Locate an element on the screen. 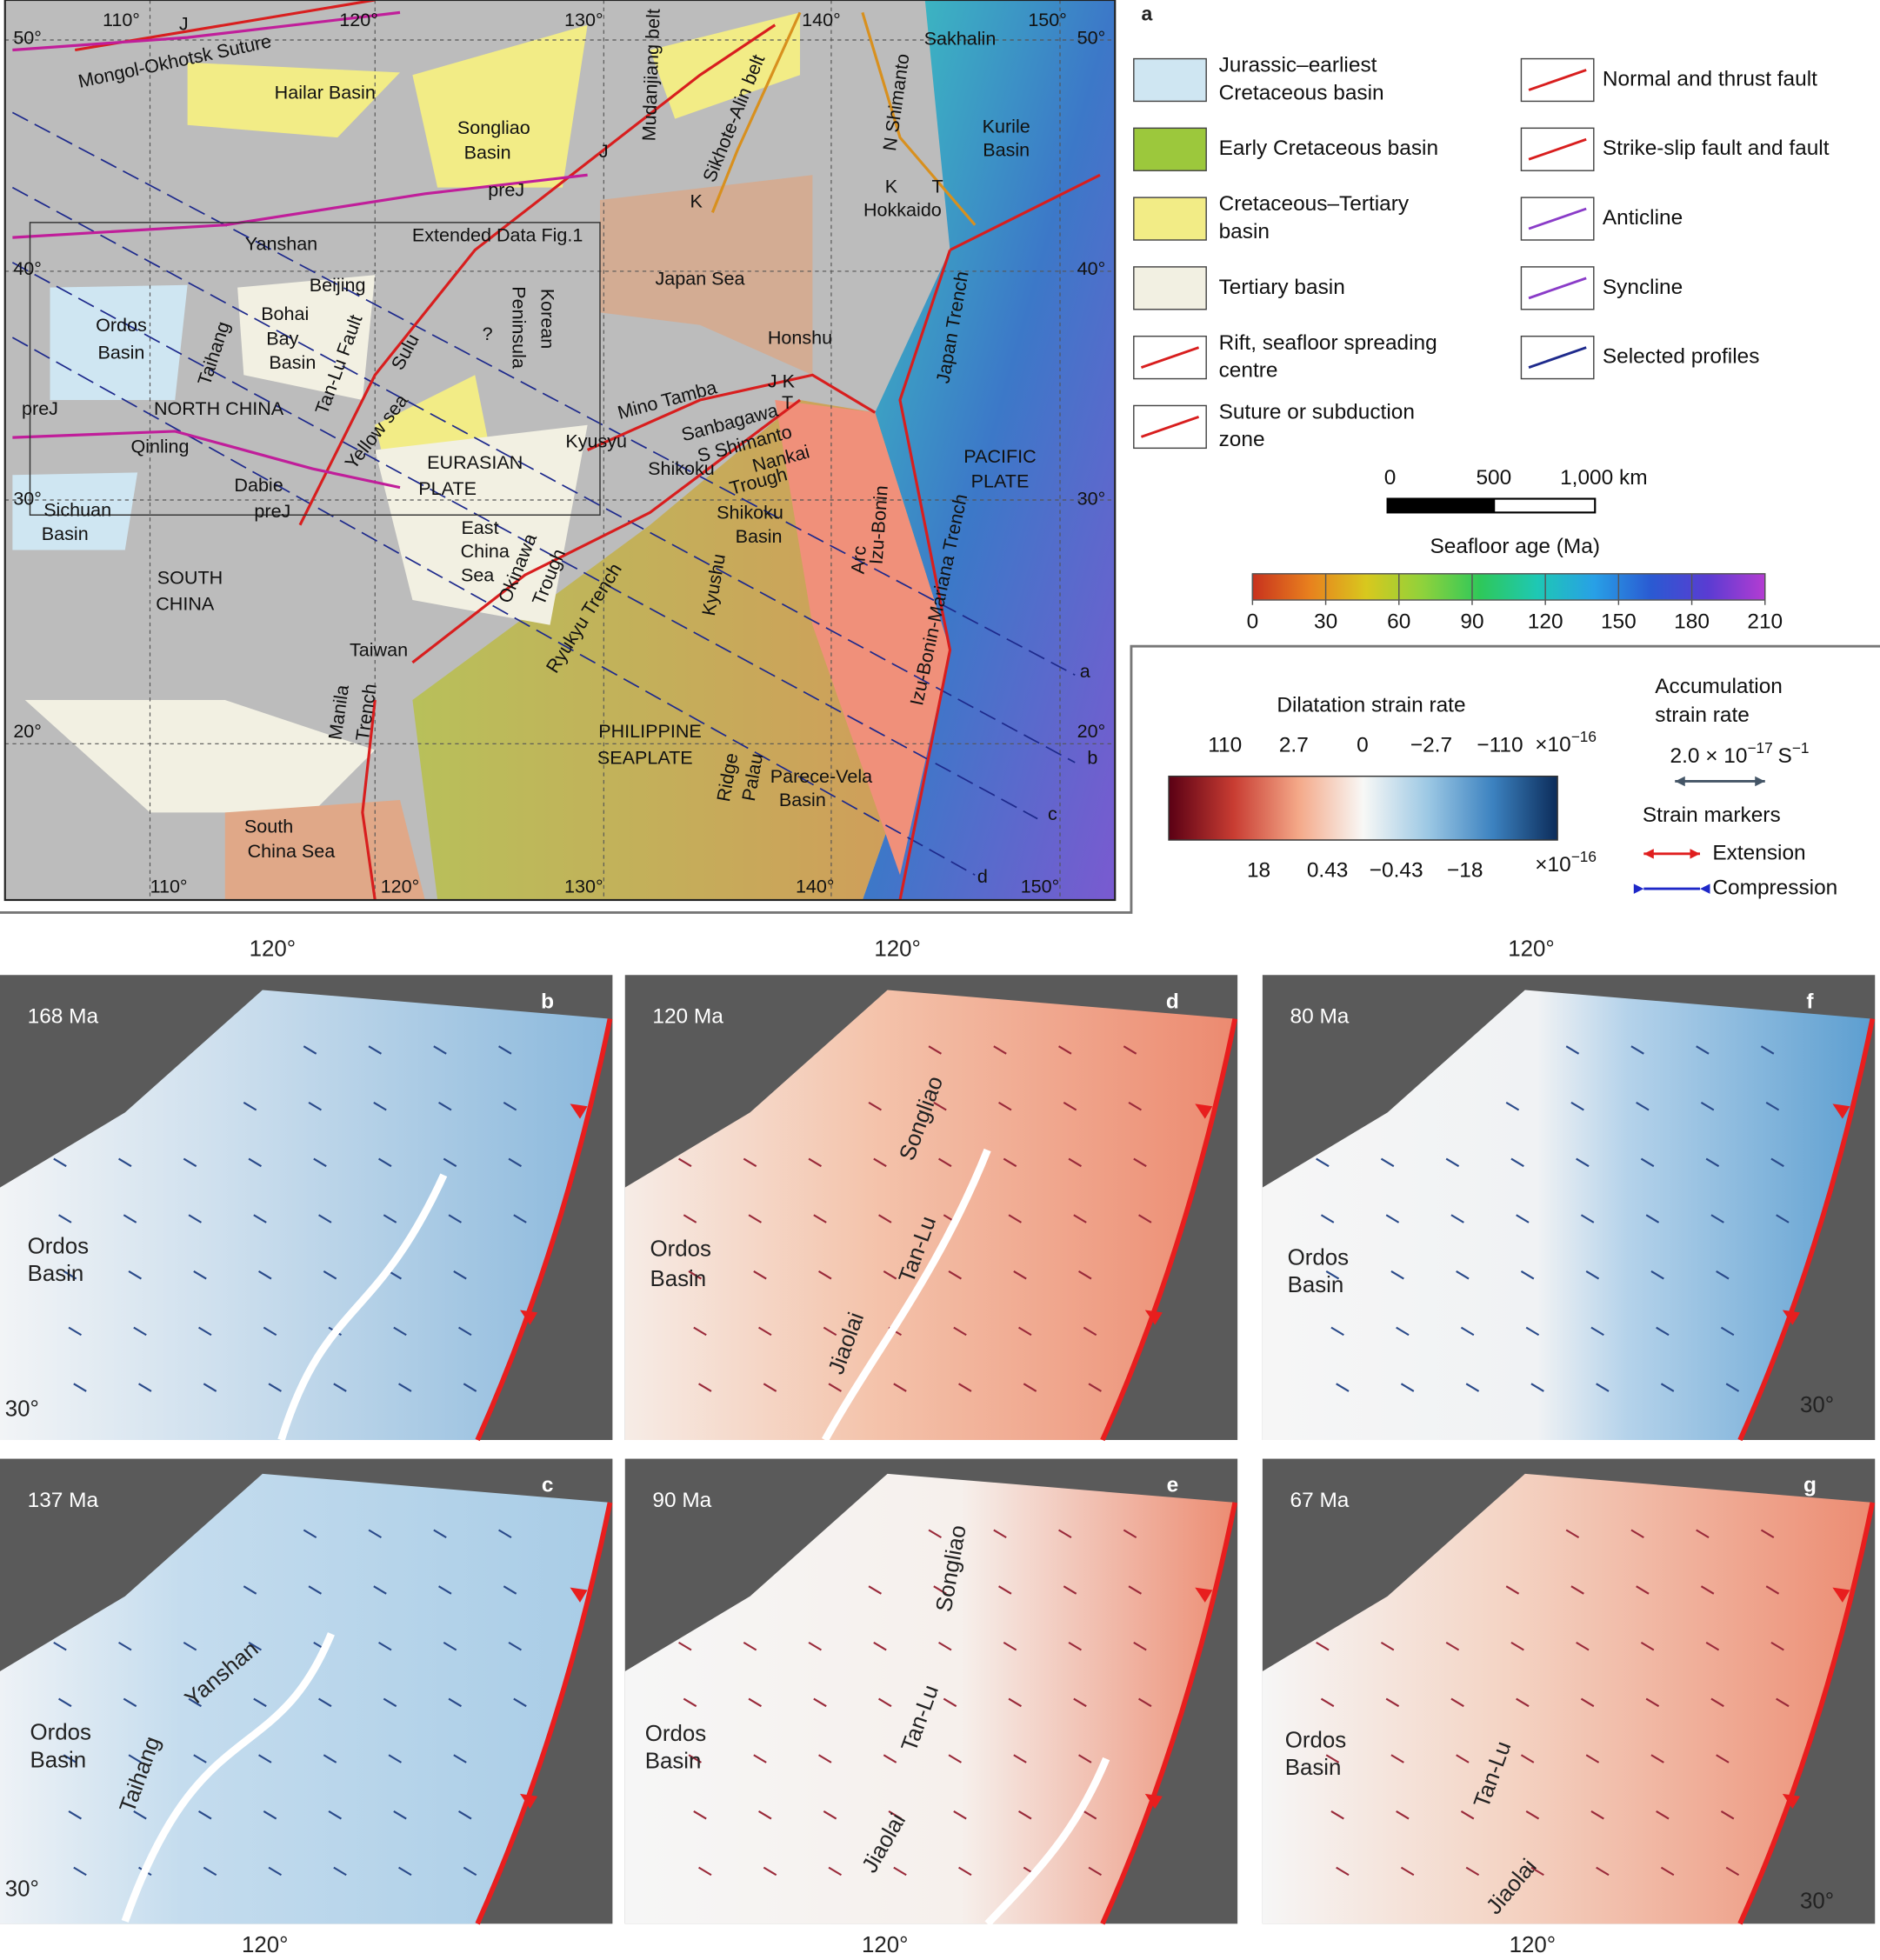 The height and width of the screenshot is (1960, 1880). legend-label: Strike-slip fault and fault is located at coordinates (1716, 148).